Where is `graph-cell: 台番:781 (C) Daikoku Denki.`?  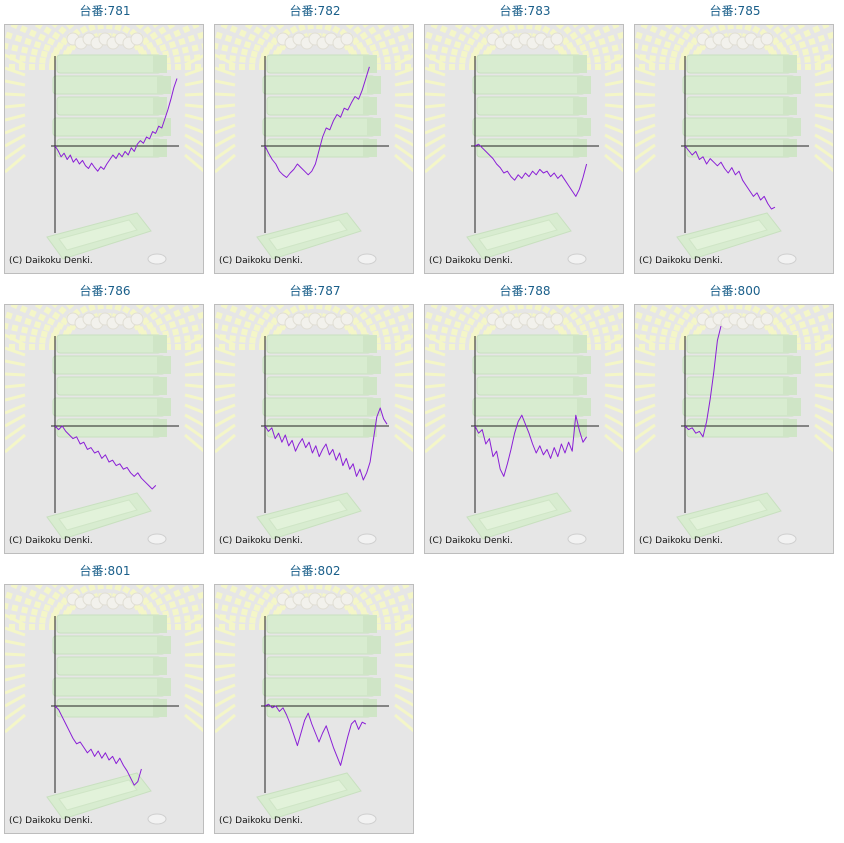 graph-cell: 台番:781 (C) Daikoku Denki. is located at coordinates (105, 140).